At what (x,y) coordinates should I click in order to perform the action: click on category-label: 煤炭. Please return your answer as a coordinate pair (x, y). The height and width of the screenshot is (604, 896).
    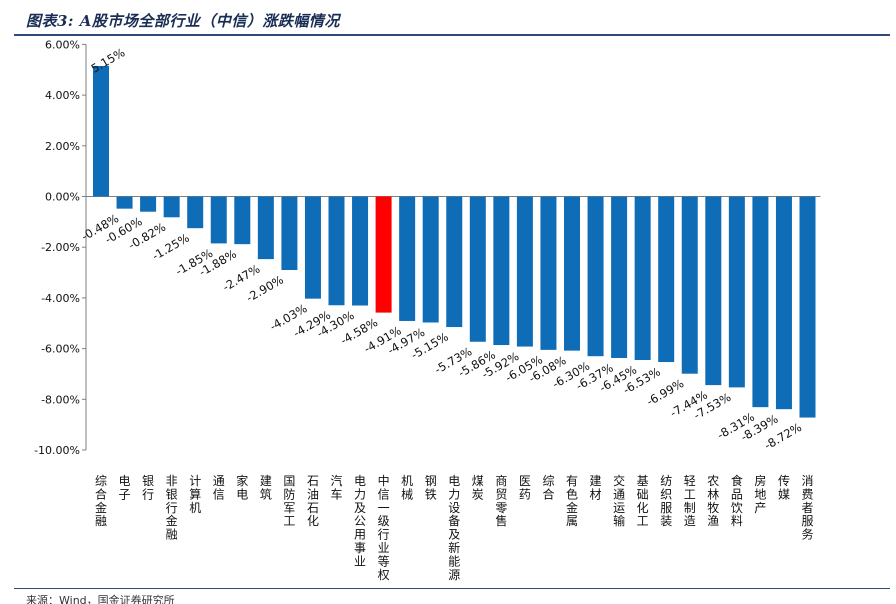
    Looking at the image, I should click on (478, 487).